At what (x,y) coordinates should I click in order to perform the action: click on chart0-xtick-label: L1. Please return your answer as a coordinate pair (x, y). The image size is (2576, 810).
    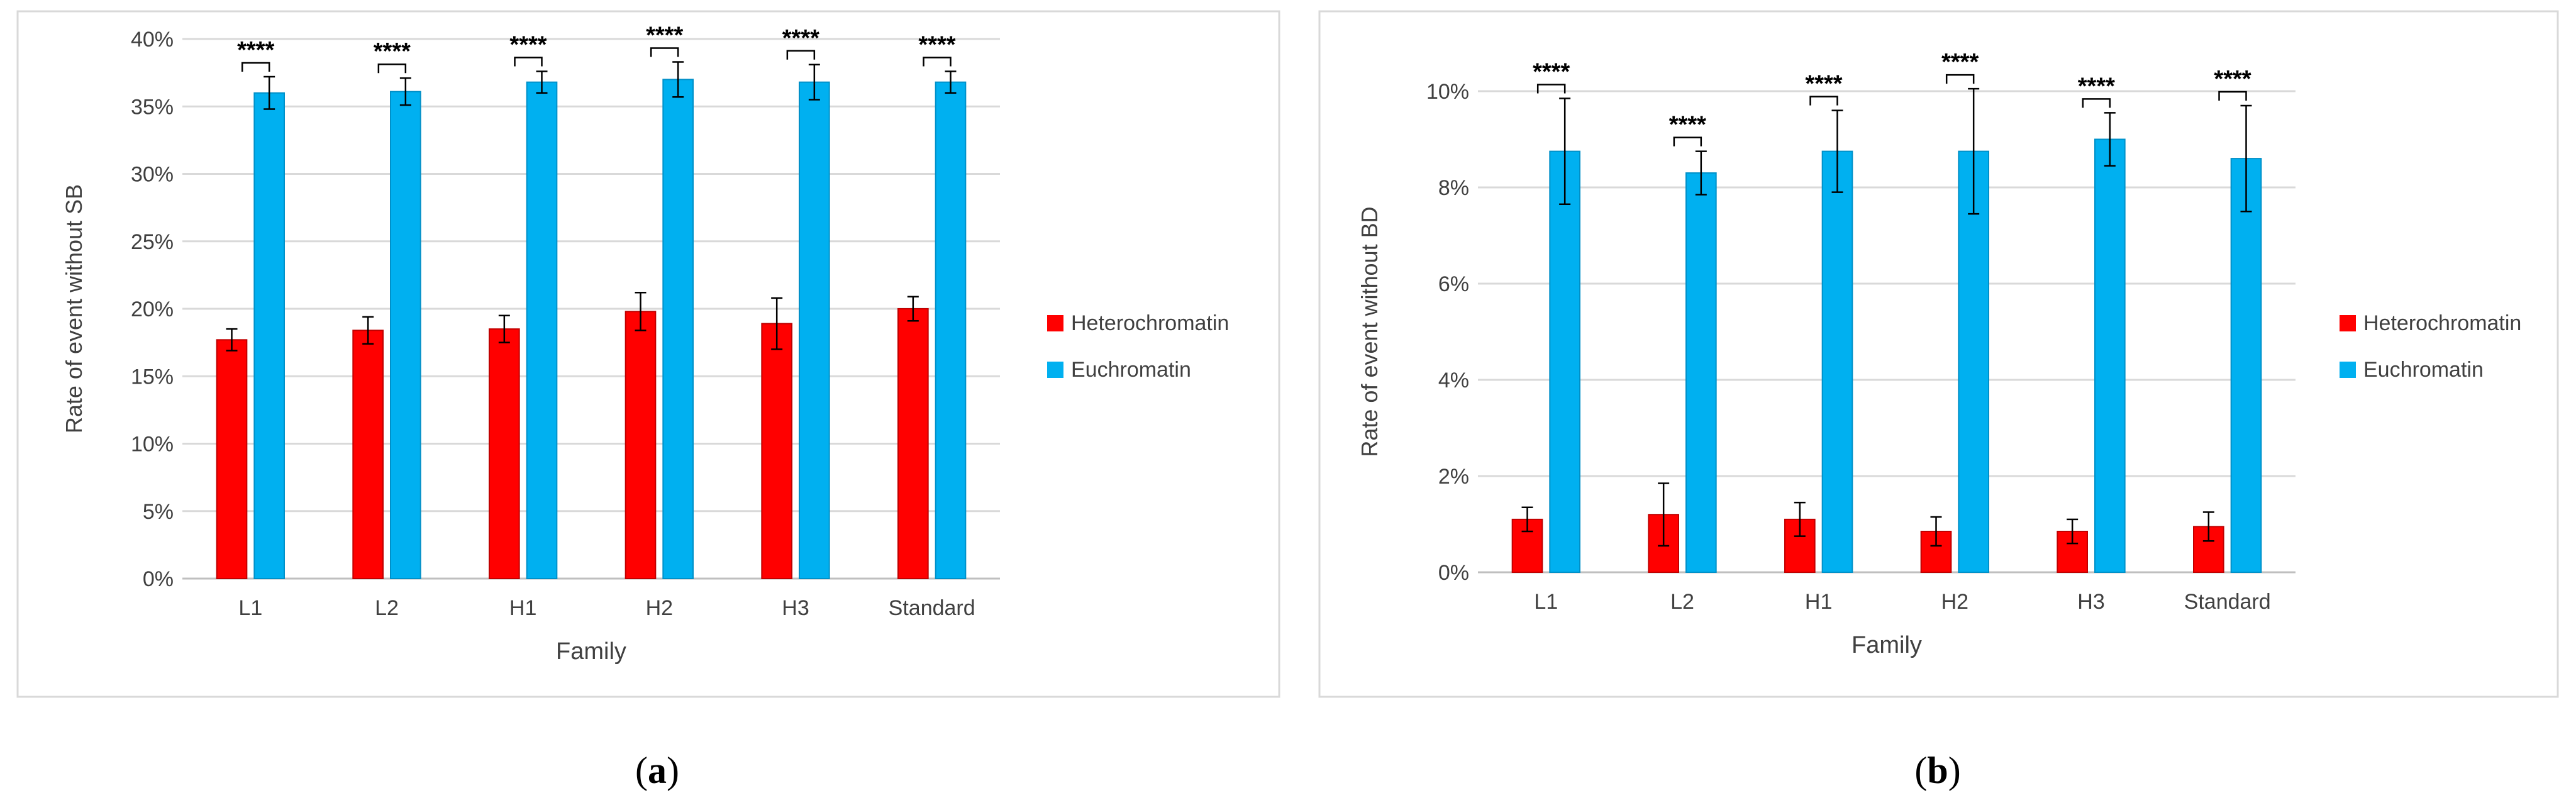
    Looking at the image, I should click on (250, 608).